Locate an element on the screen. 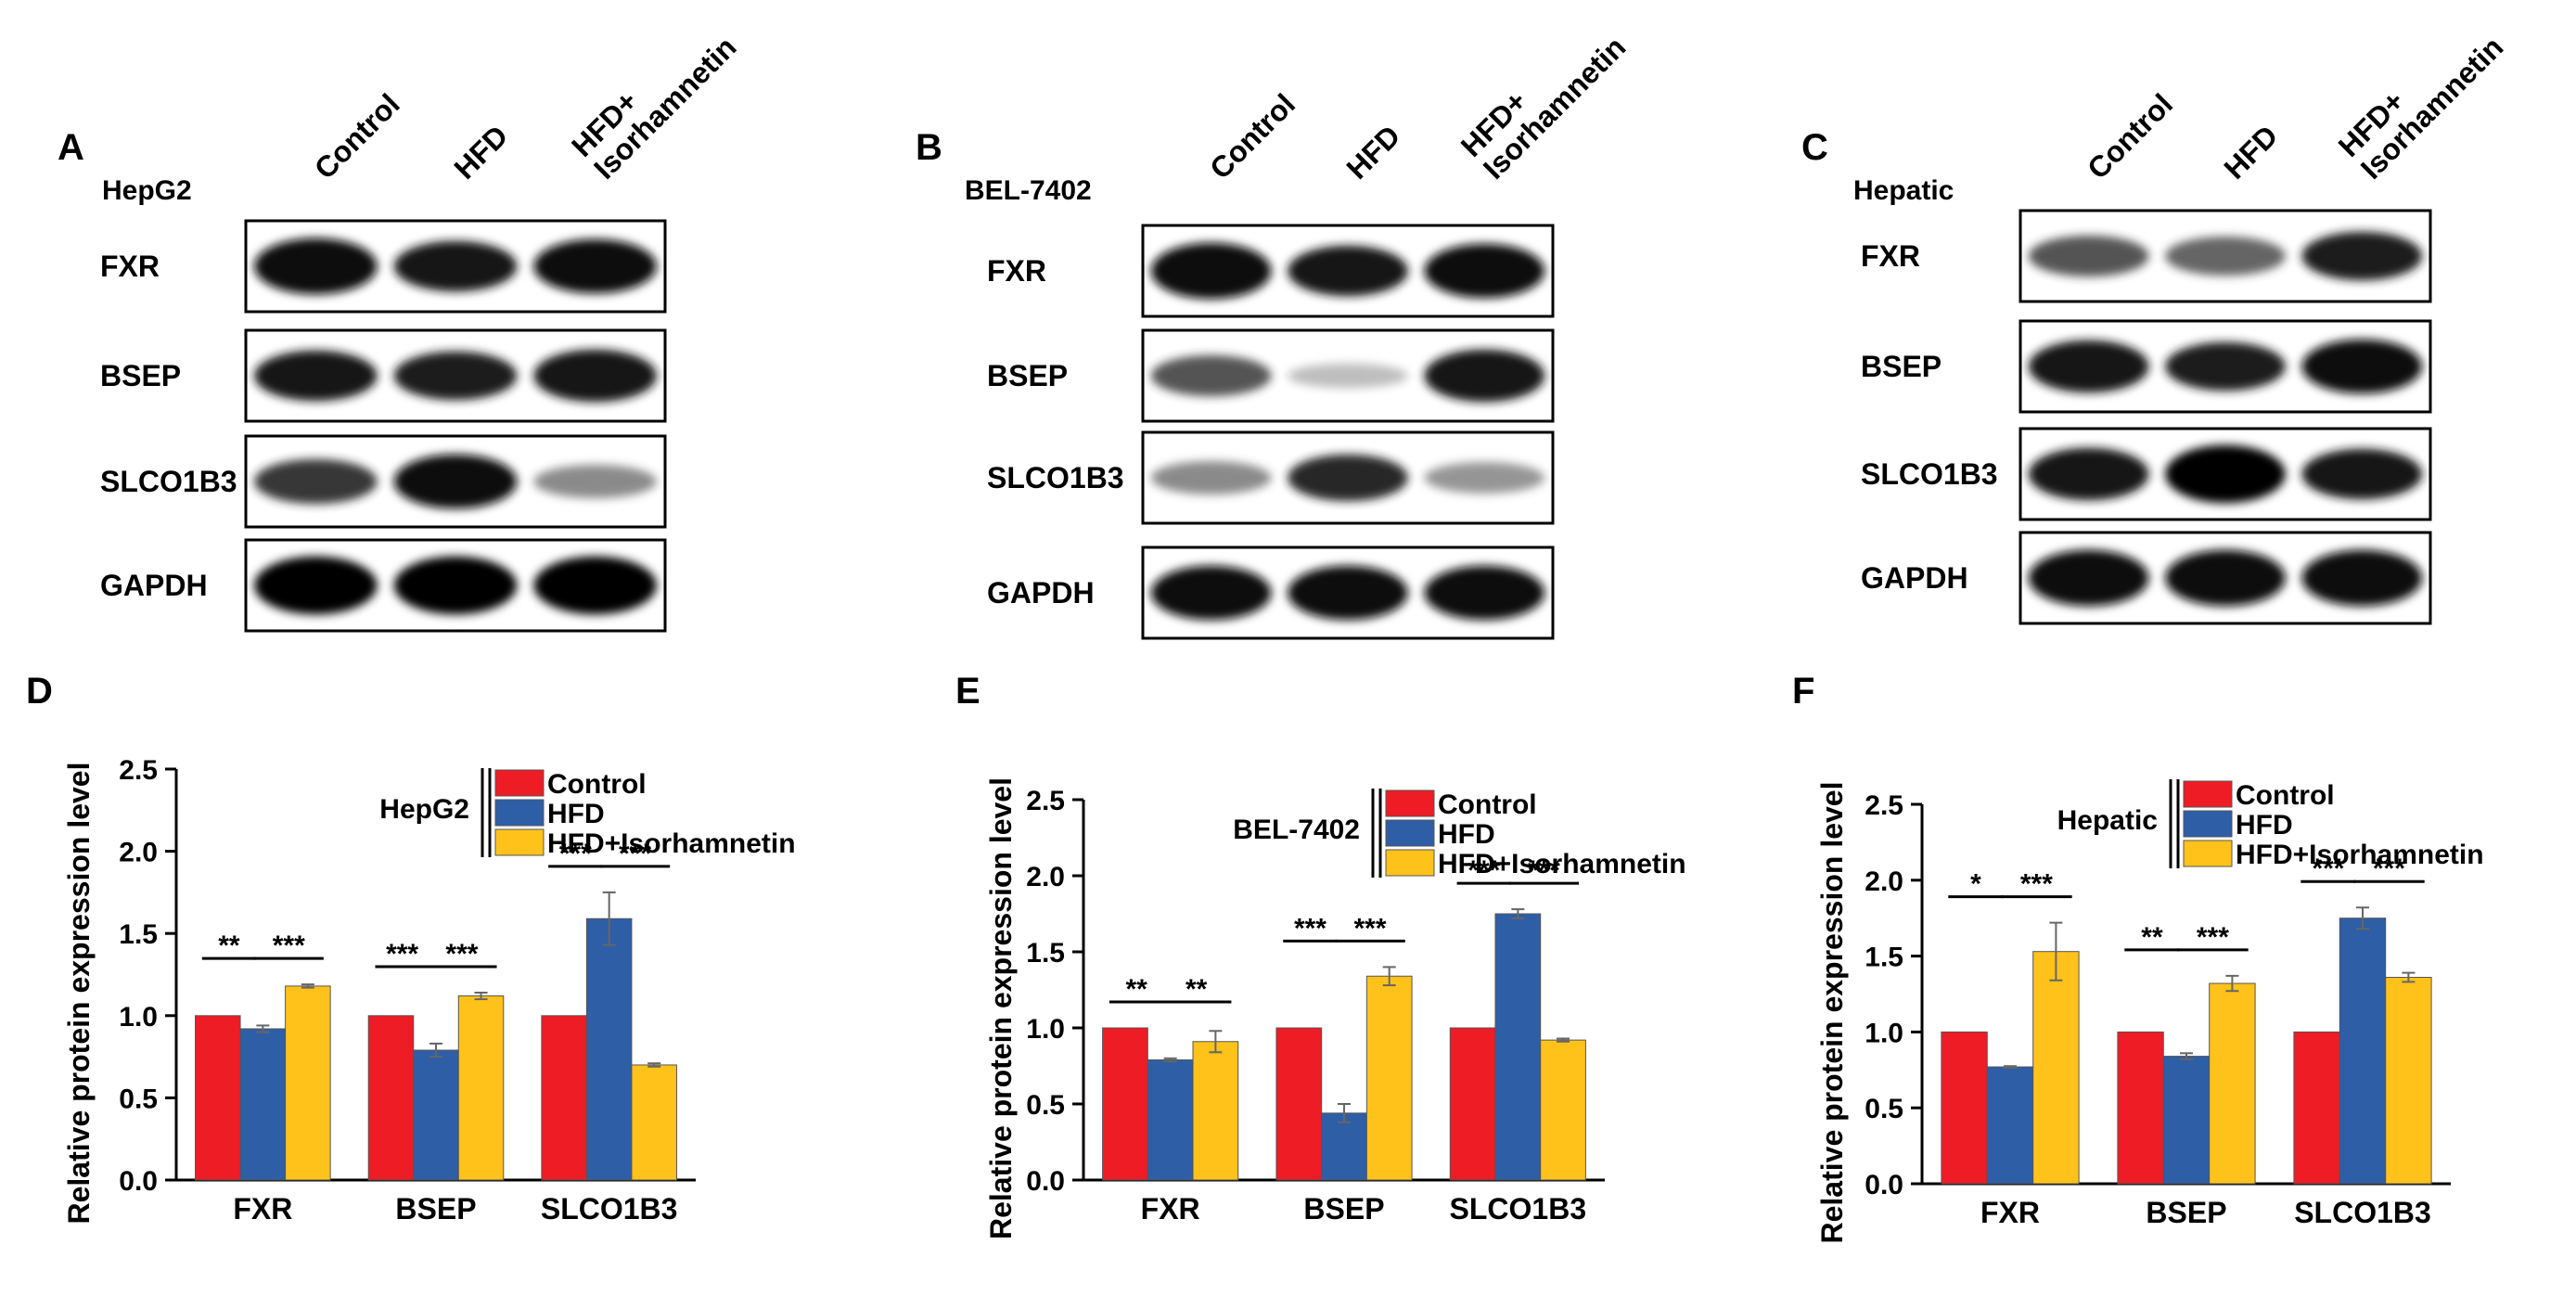 The height and width of the screenshot is (1296, 2576). legend-label: Control is located at coordinates (2285, 795).